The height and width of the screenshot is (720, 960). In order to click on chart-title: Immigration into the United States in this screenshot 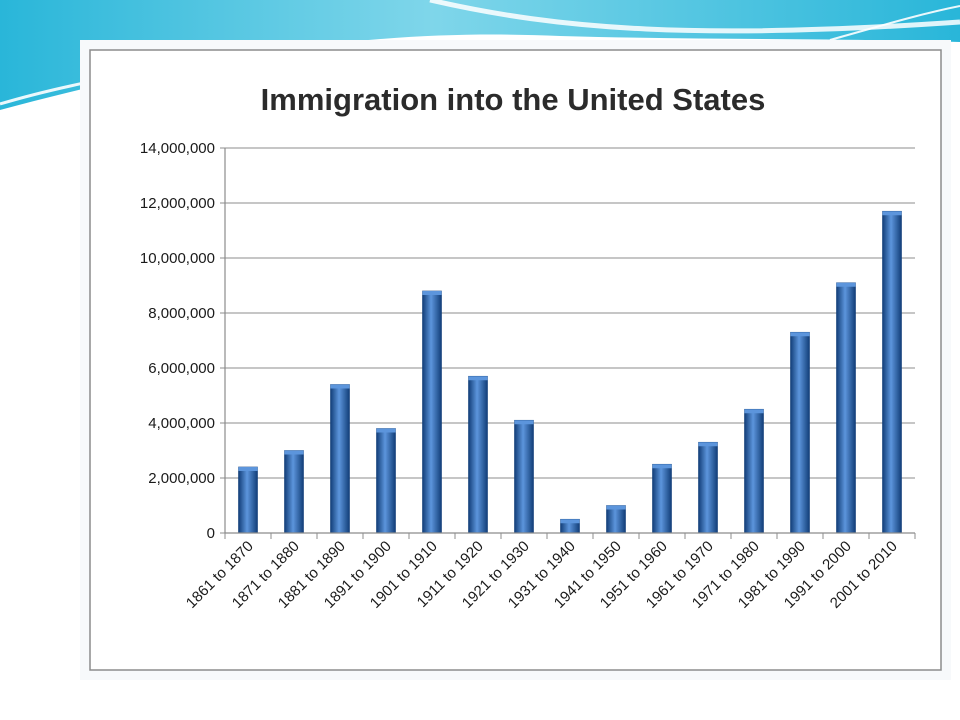, I will do `click(513, 99)`.